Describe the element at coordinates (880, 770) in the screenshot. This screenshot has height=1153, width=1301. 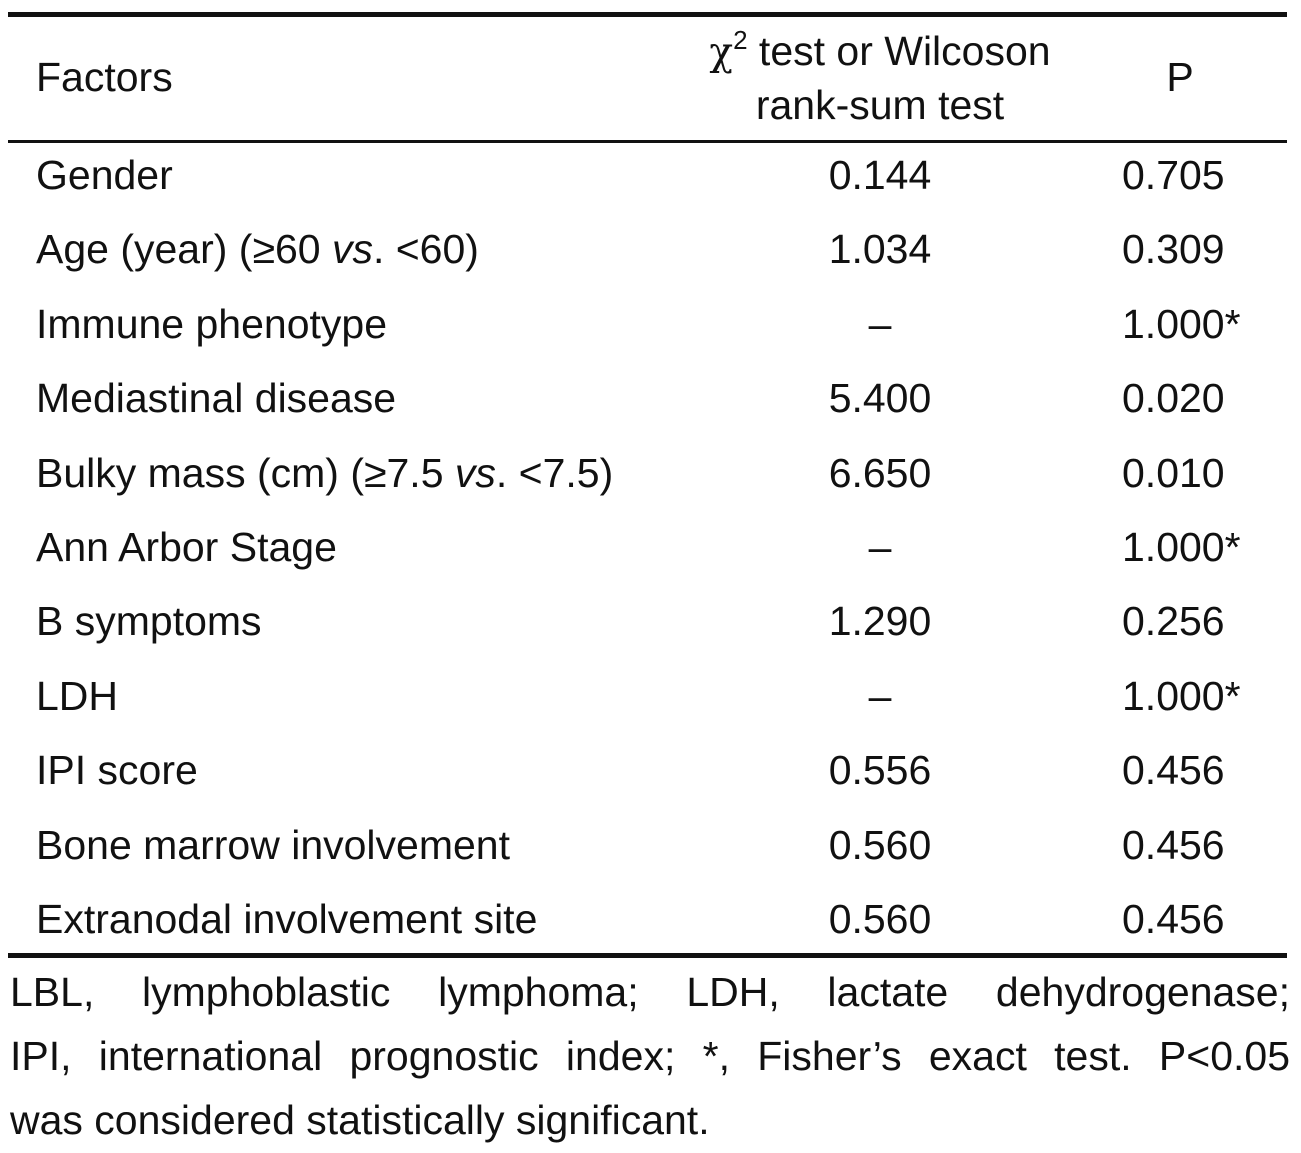
I see `stat-cell: 0.556` at that location.